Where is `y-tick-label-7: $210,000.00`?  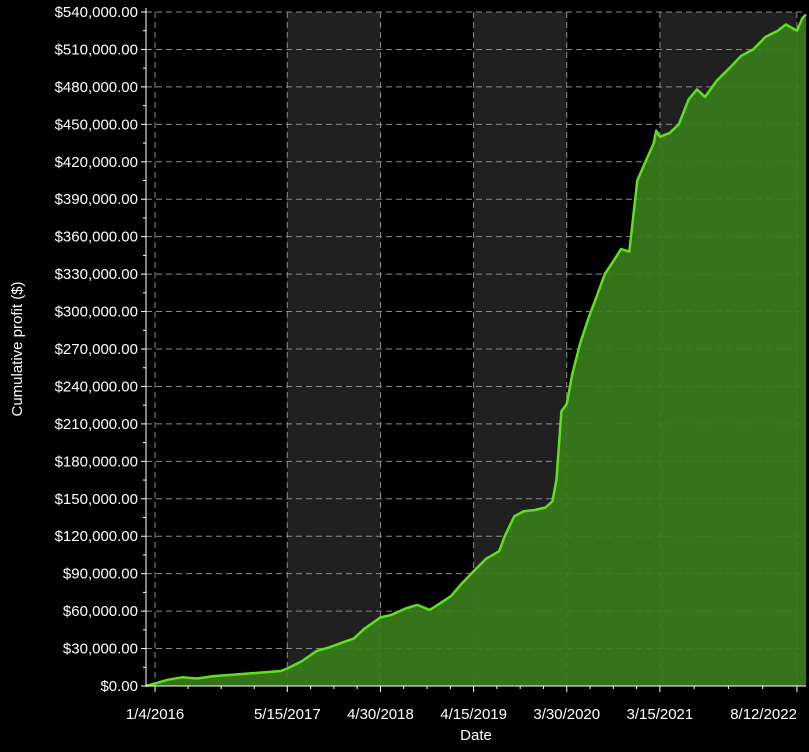 y-tick-label-7: $210,000.00 is located at coordinates (96, 424).